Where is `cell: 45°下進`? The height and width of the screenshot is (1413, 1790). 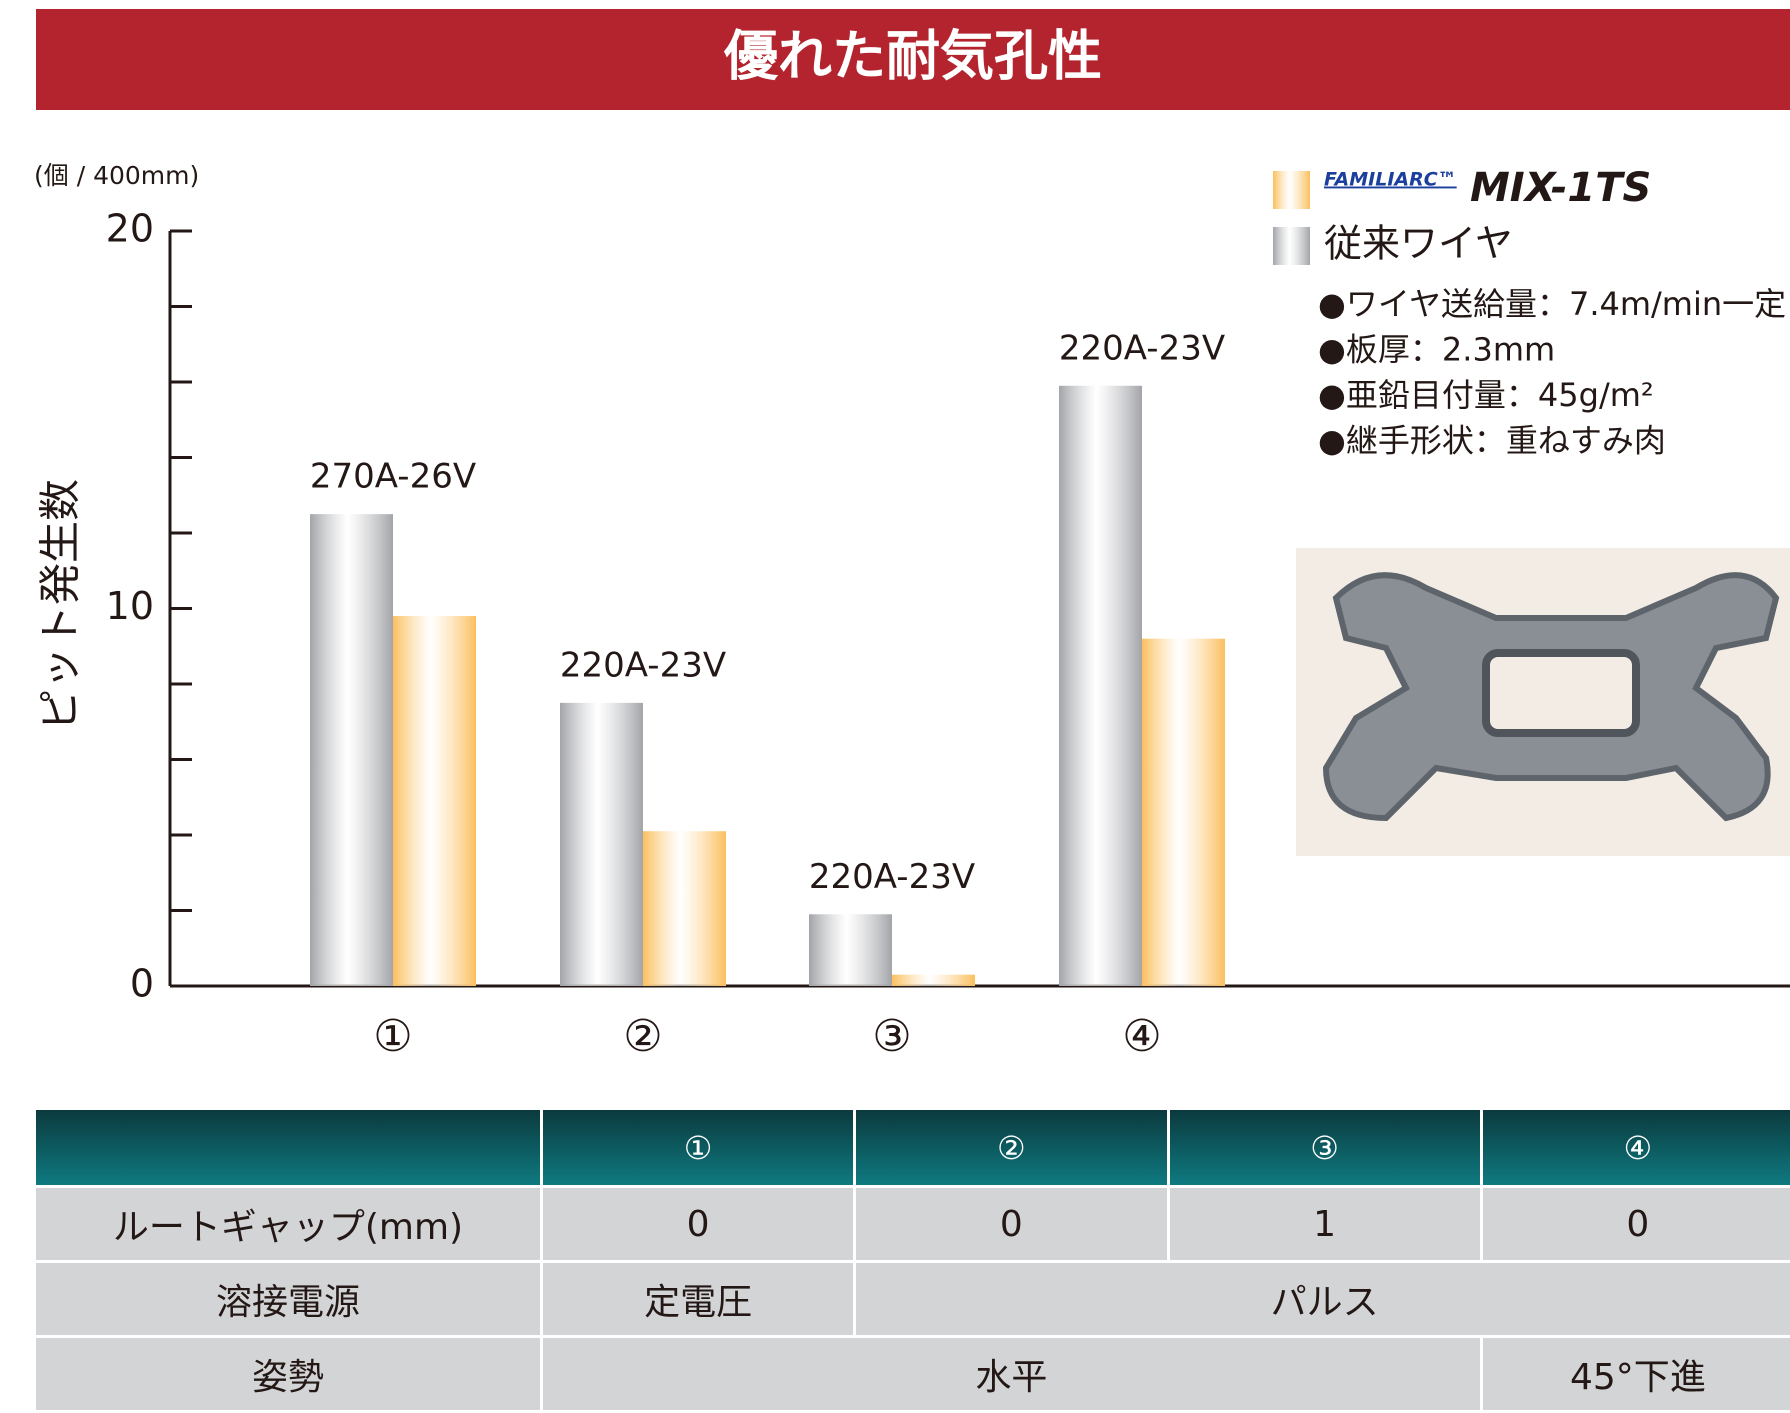
cell: 45°下進 is located at coordinates (1636, 1374).